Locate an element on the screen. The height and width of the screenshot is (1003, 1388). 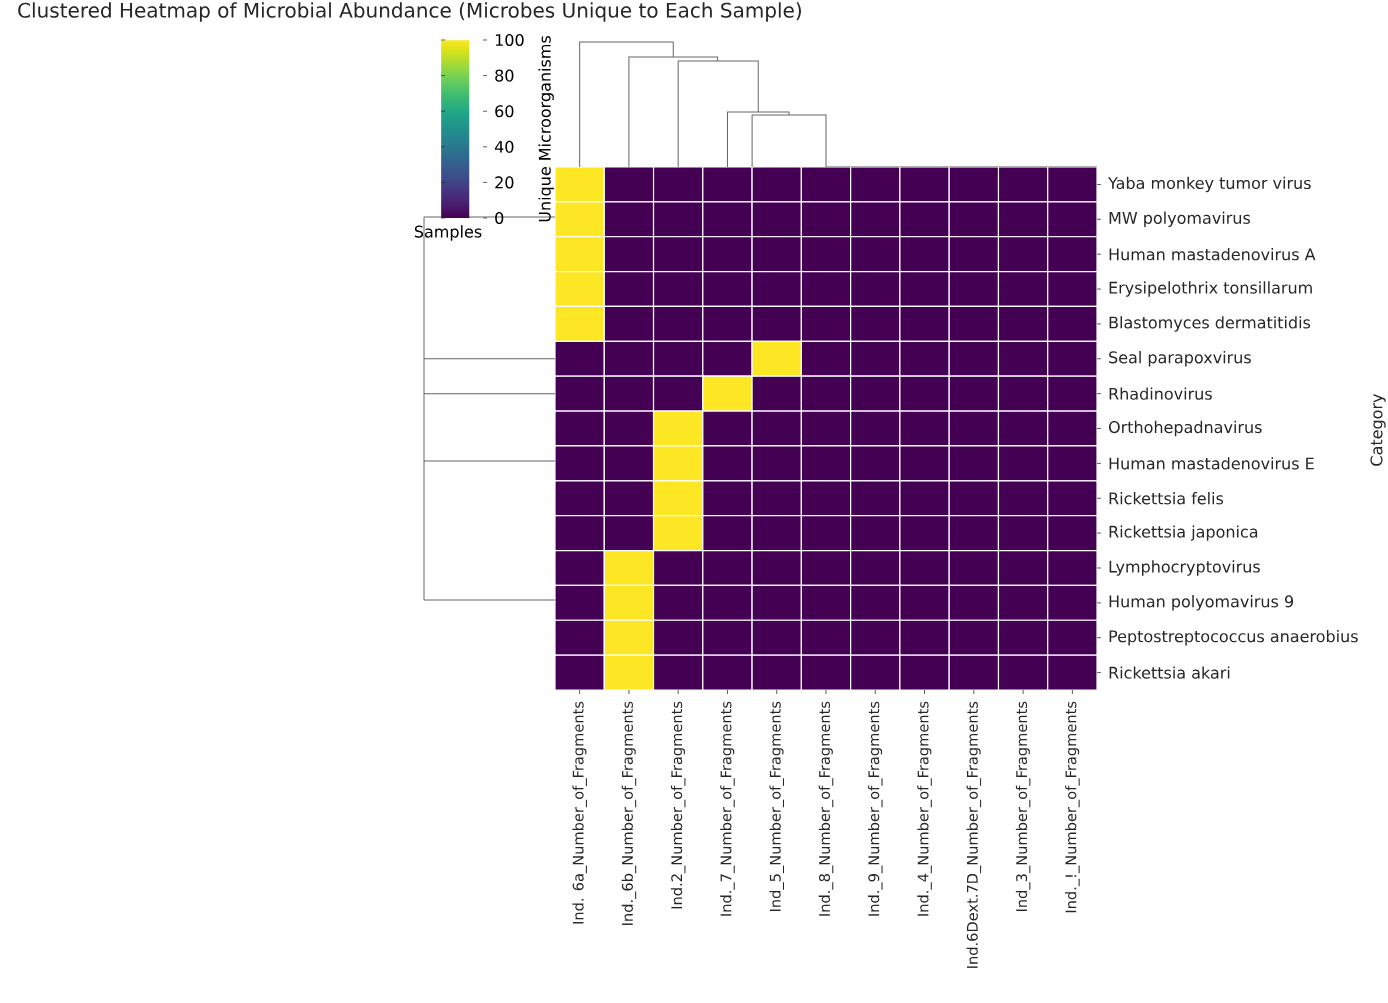
color-bar-label: 0 is located at coordinates (499, 218).